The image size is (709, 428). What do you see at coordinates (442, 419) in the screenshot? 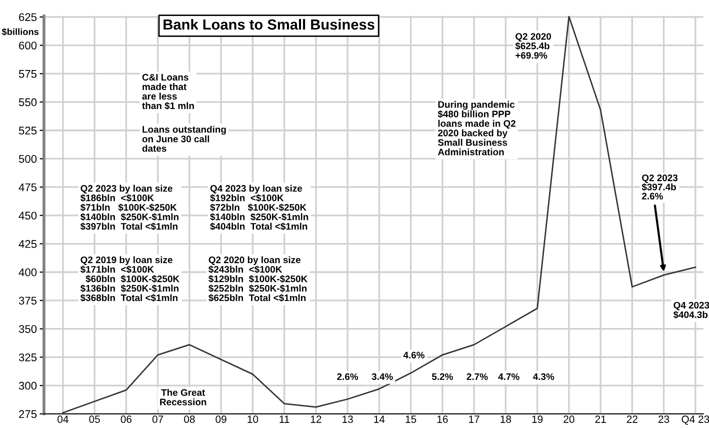
I see `x-tick-label: 16` at bounding box center [442, 419].